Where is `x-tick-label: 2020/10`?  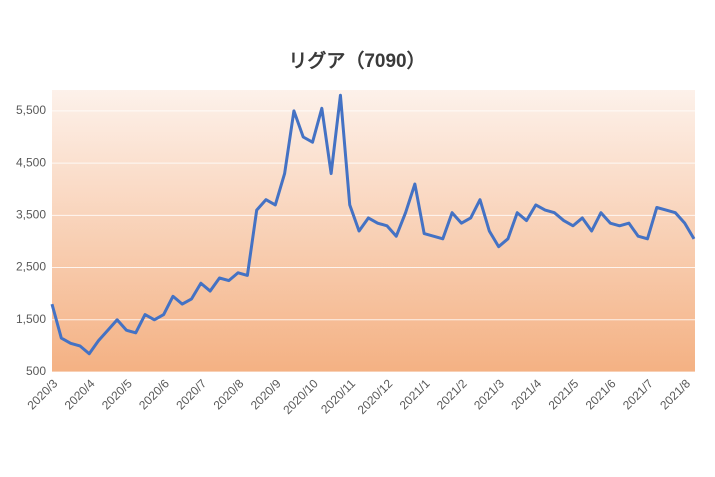
x-tick-label: 2020/10 is located at coordinates (300, 396).